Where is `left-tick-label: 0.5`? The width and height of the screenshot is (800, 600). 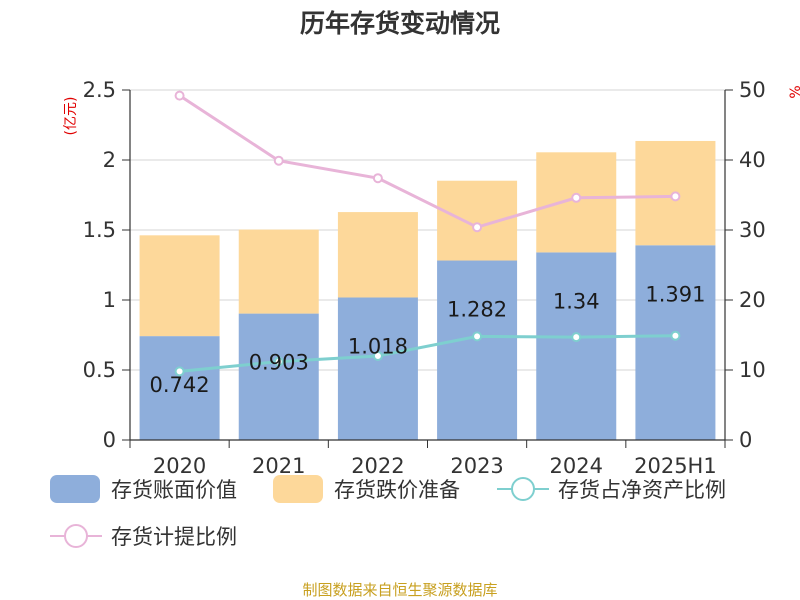
left-tick-label: 0.5 is located at coordinates (99, 370).